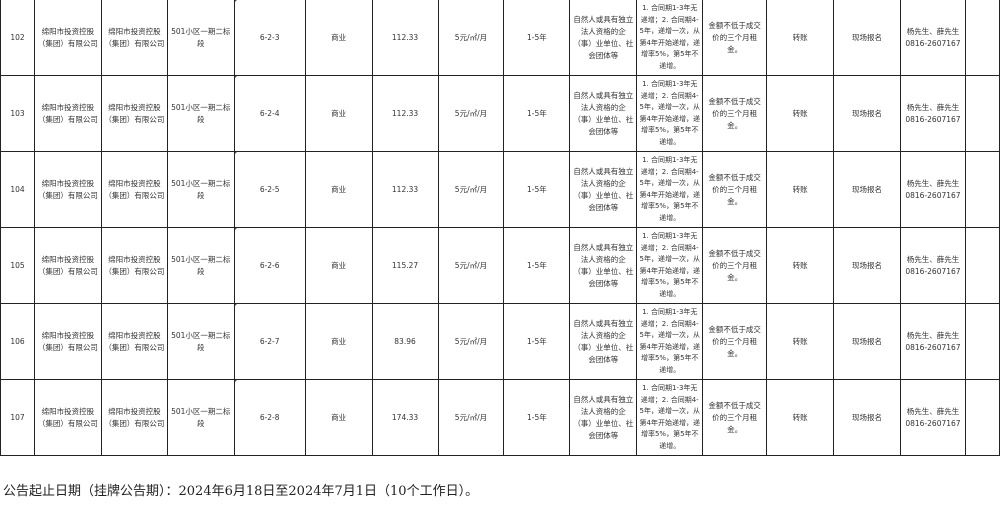  Describe the element at coordinates (269, 38) in the screenshot. I see `cell-unit: 6-2-3` at that location.